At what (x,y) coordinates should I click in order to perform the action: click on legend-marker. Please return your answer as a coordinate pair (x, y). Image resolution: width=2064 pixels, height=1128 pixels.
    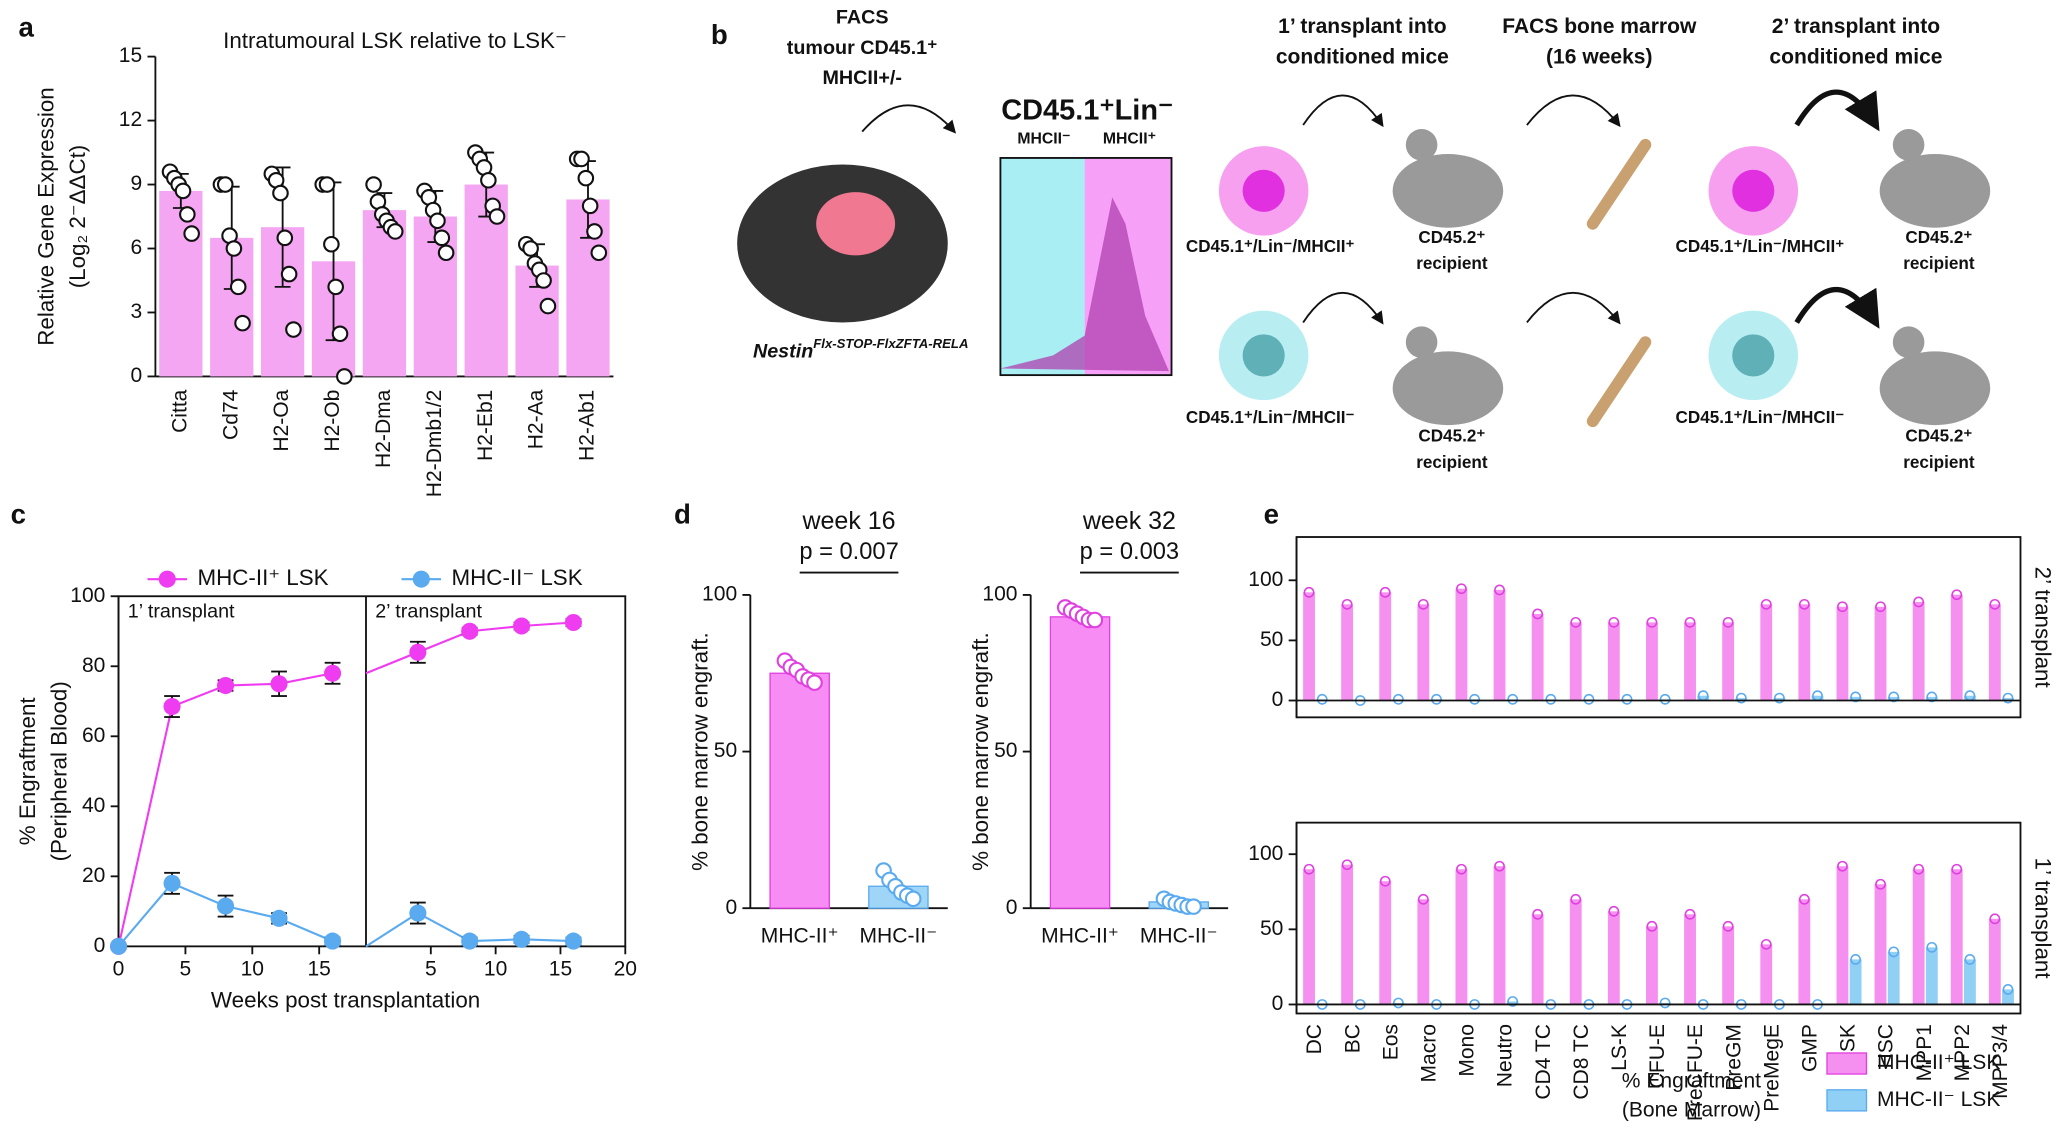
    Looking at the image, I should click on (421, 579).